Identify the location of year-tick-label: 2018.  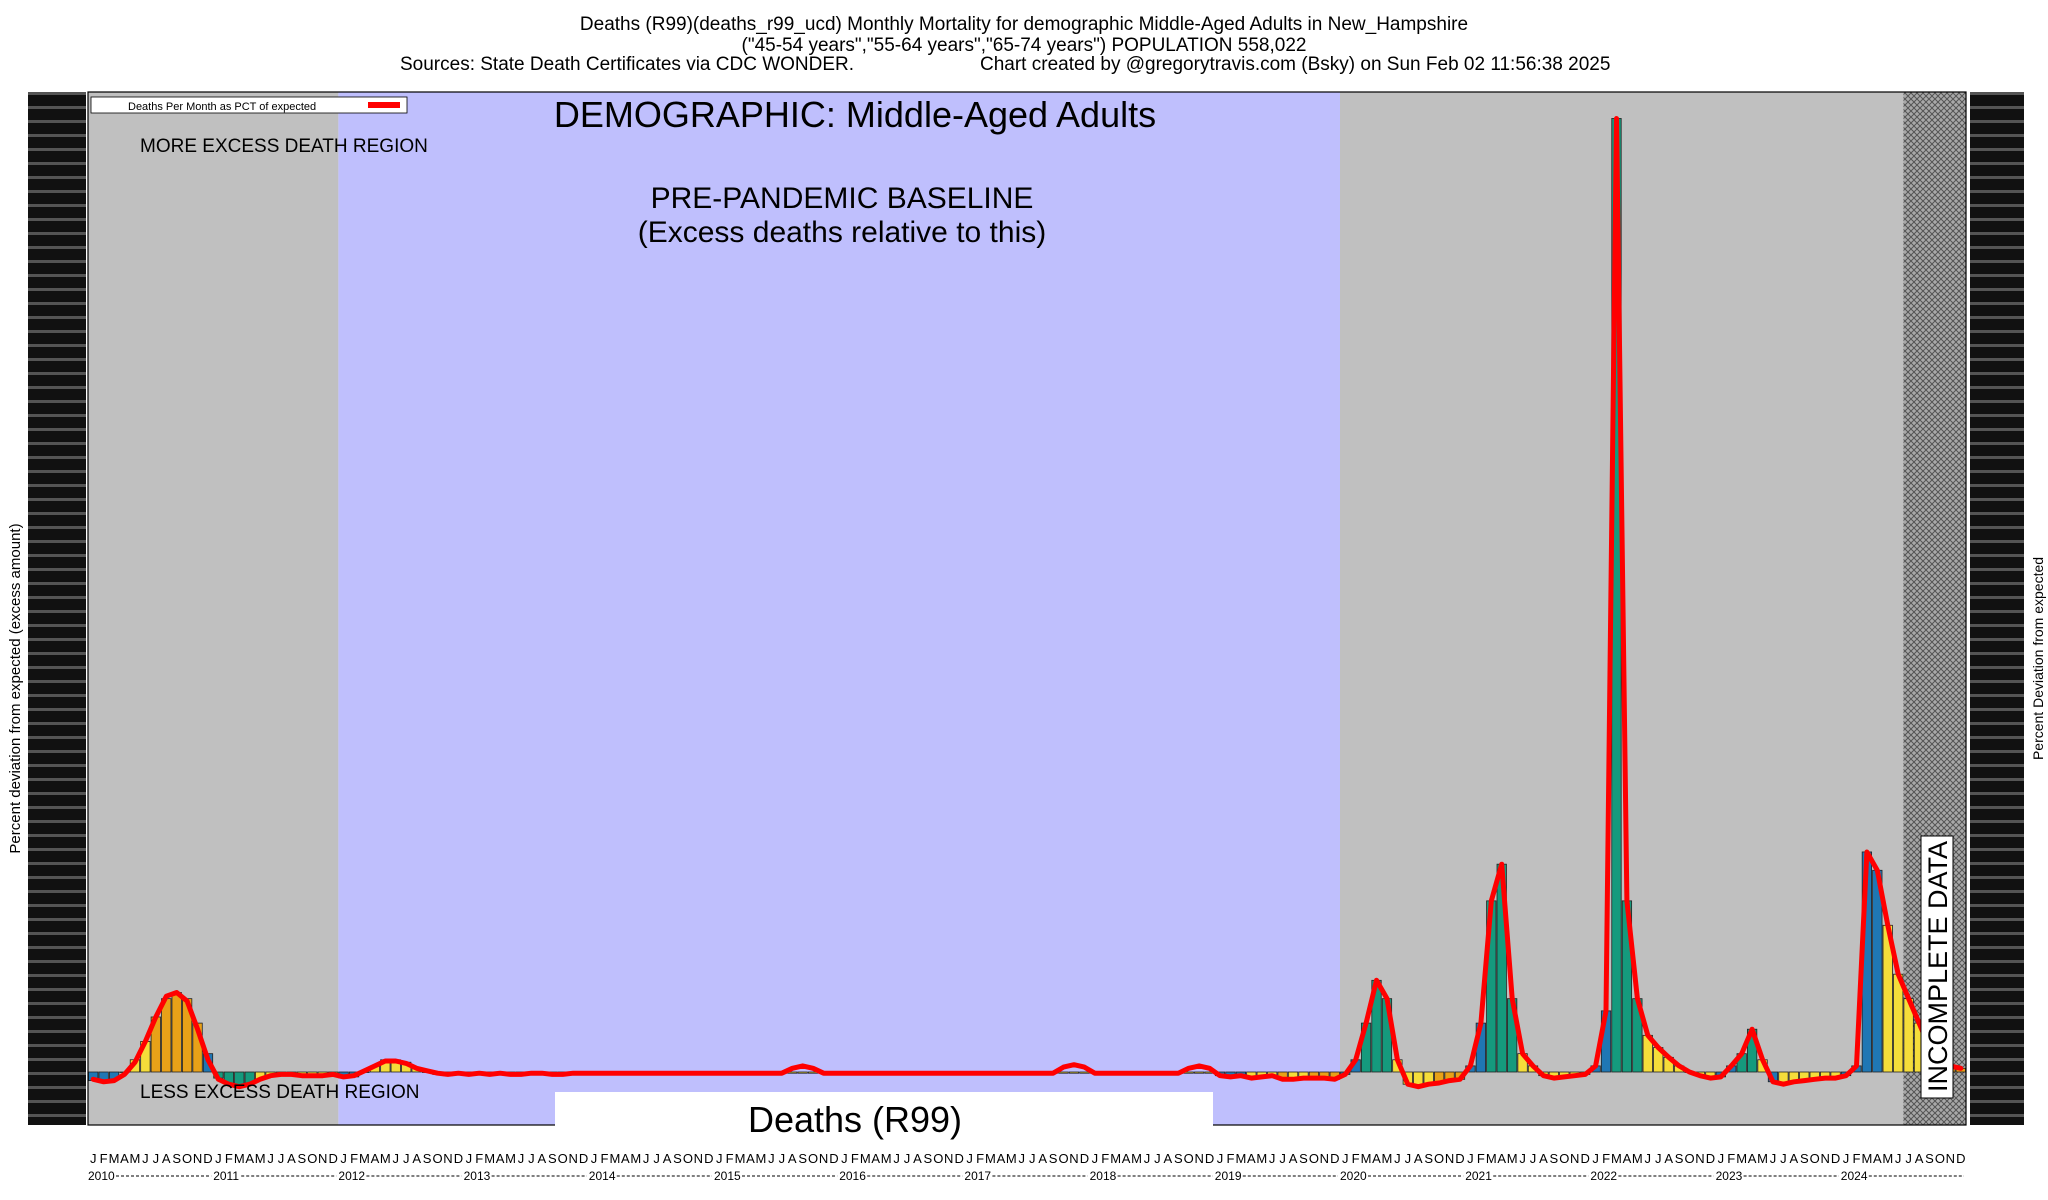
(1103, 1176).